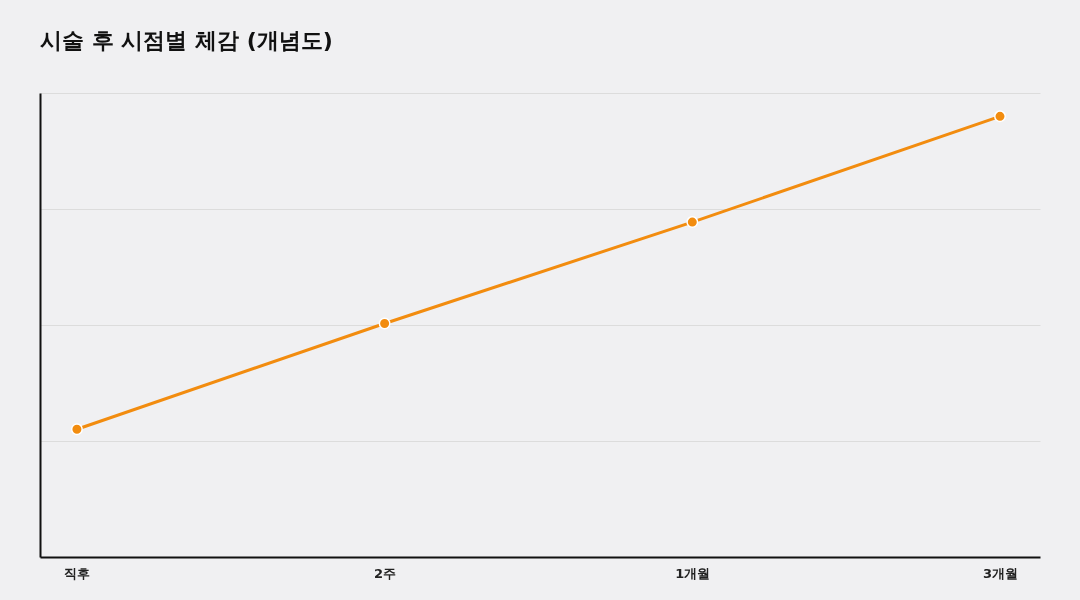 Image resolution: width=1080 pixels, height=600 pixels. What do you see at coordinates (77, 573) in the screenshot?
I see `x-tick-label: 직후` at bounding box center [77, 573].